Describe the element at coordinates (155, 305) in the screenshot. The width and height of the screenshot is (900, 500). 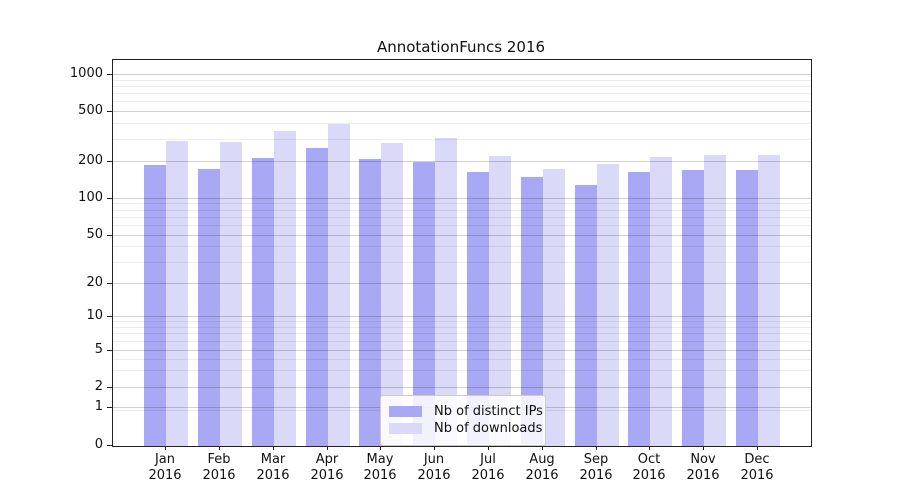
I see `bar-nb-of-distinct-ips-jan` at that location.